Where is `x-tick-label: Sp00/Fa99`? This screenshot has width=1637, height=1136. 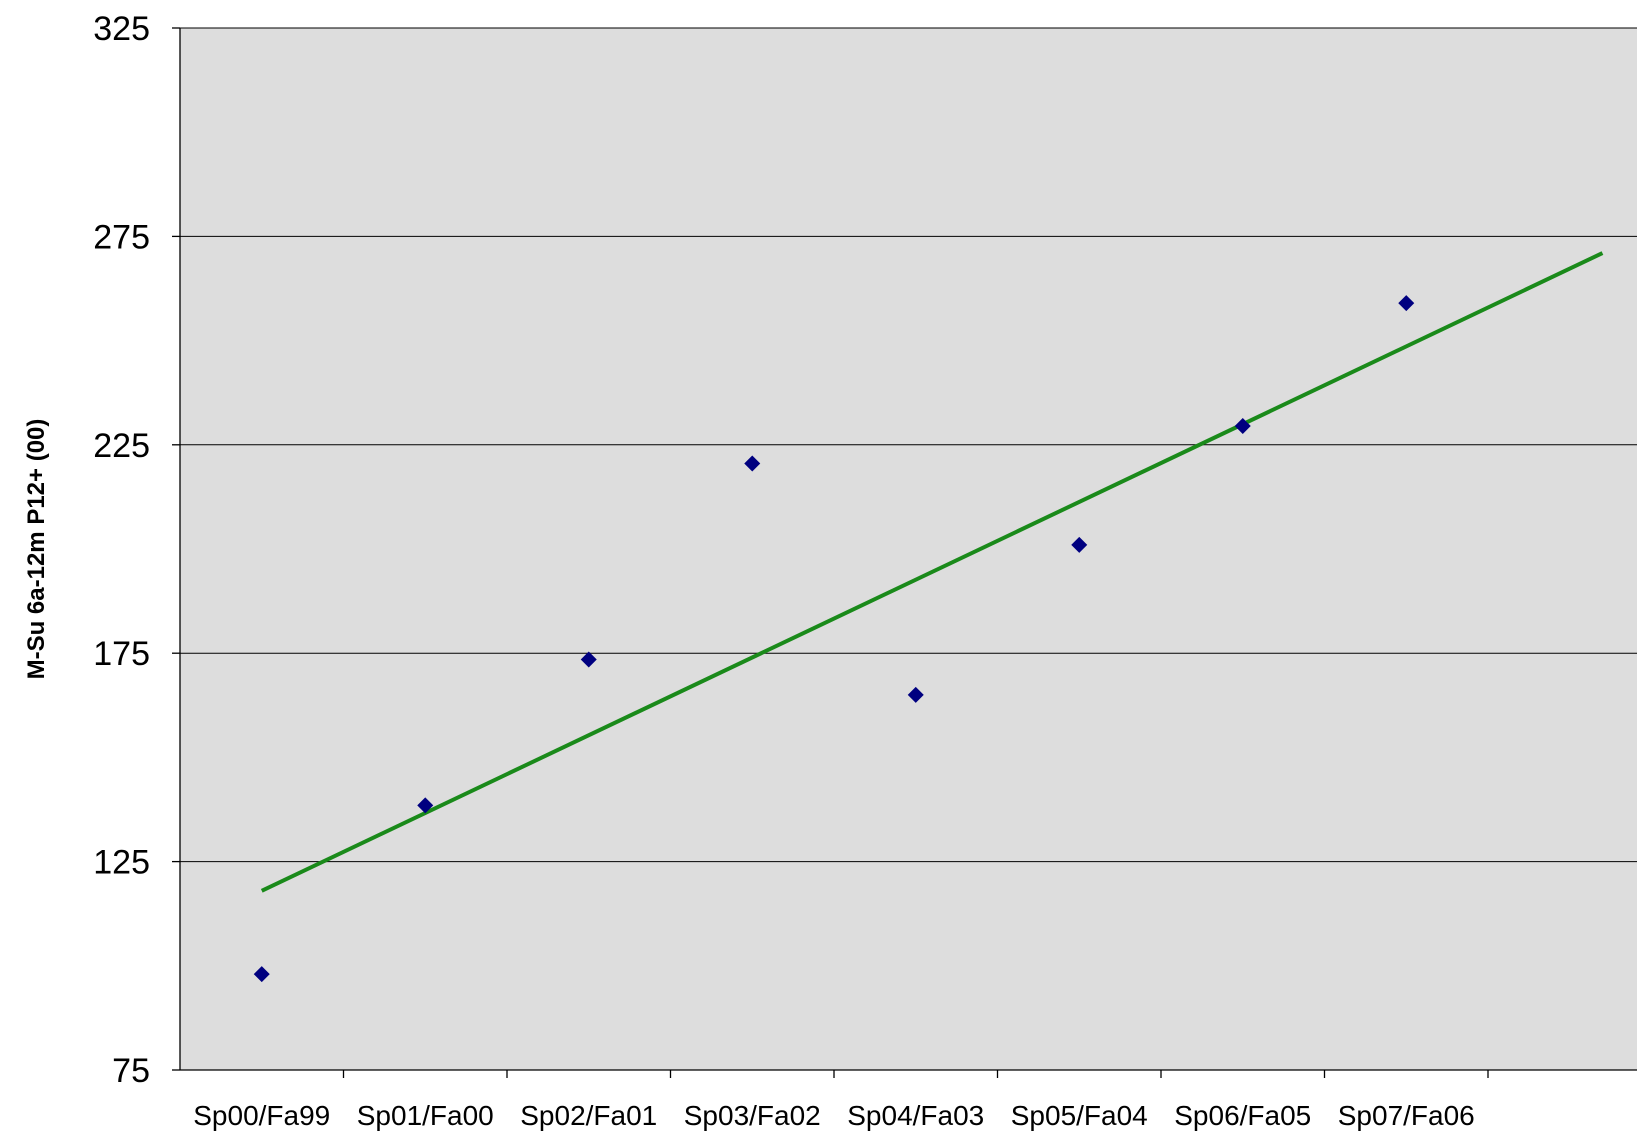
x-tick-label: Sp00/Fa99 is located at coordinates (261, 1115).